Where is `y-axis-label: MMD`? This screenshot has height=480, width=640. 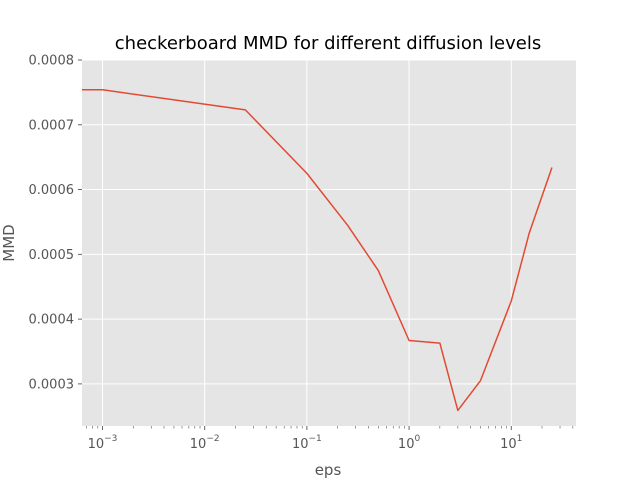
y-axis-label: MMD is located at coordinates (9, 242).